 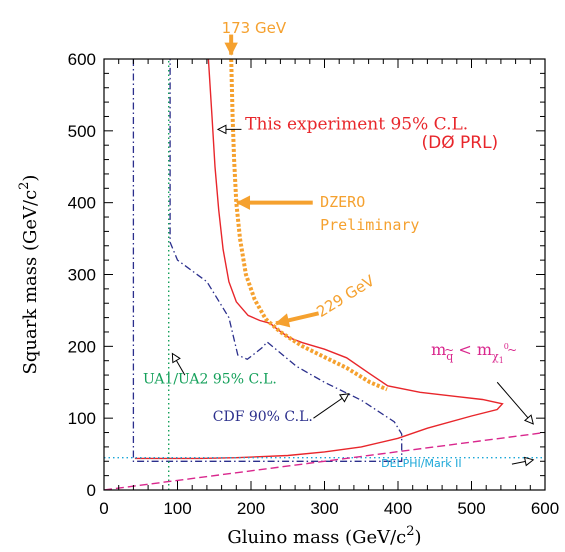 What do you see at coordinates (251, 508) in the screenshot?
I see `x-tick-label: 200` at bounding box center [251, 508].